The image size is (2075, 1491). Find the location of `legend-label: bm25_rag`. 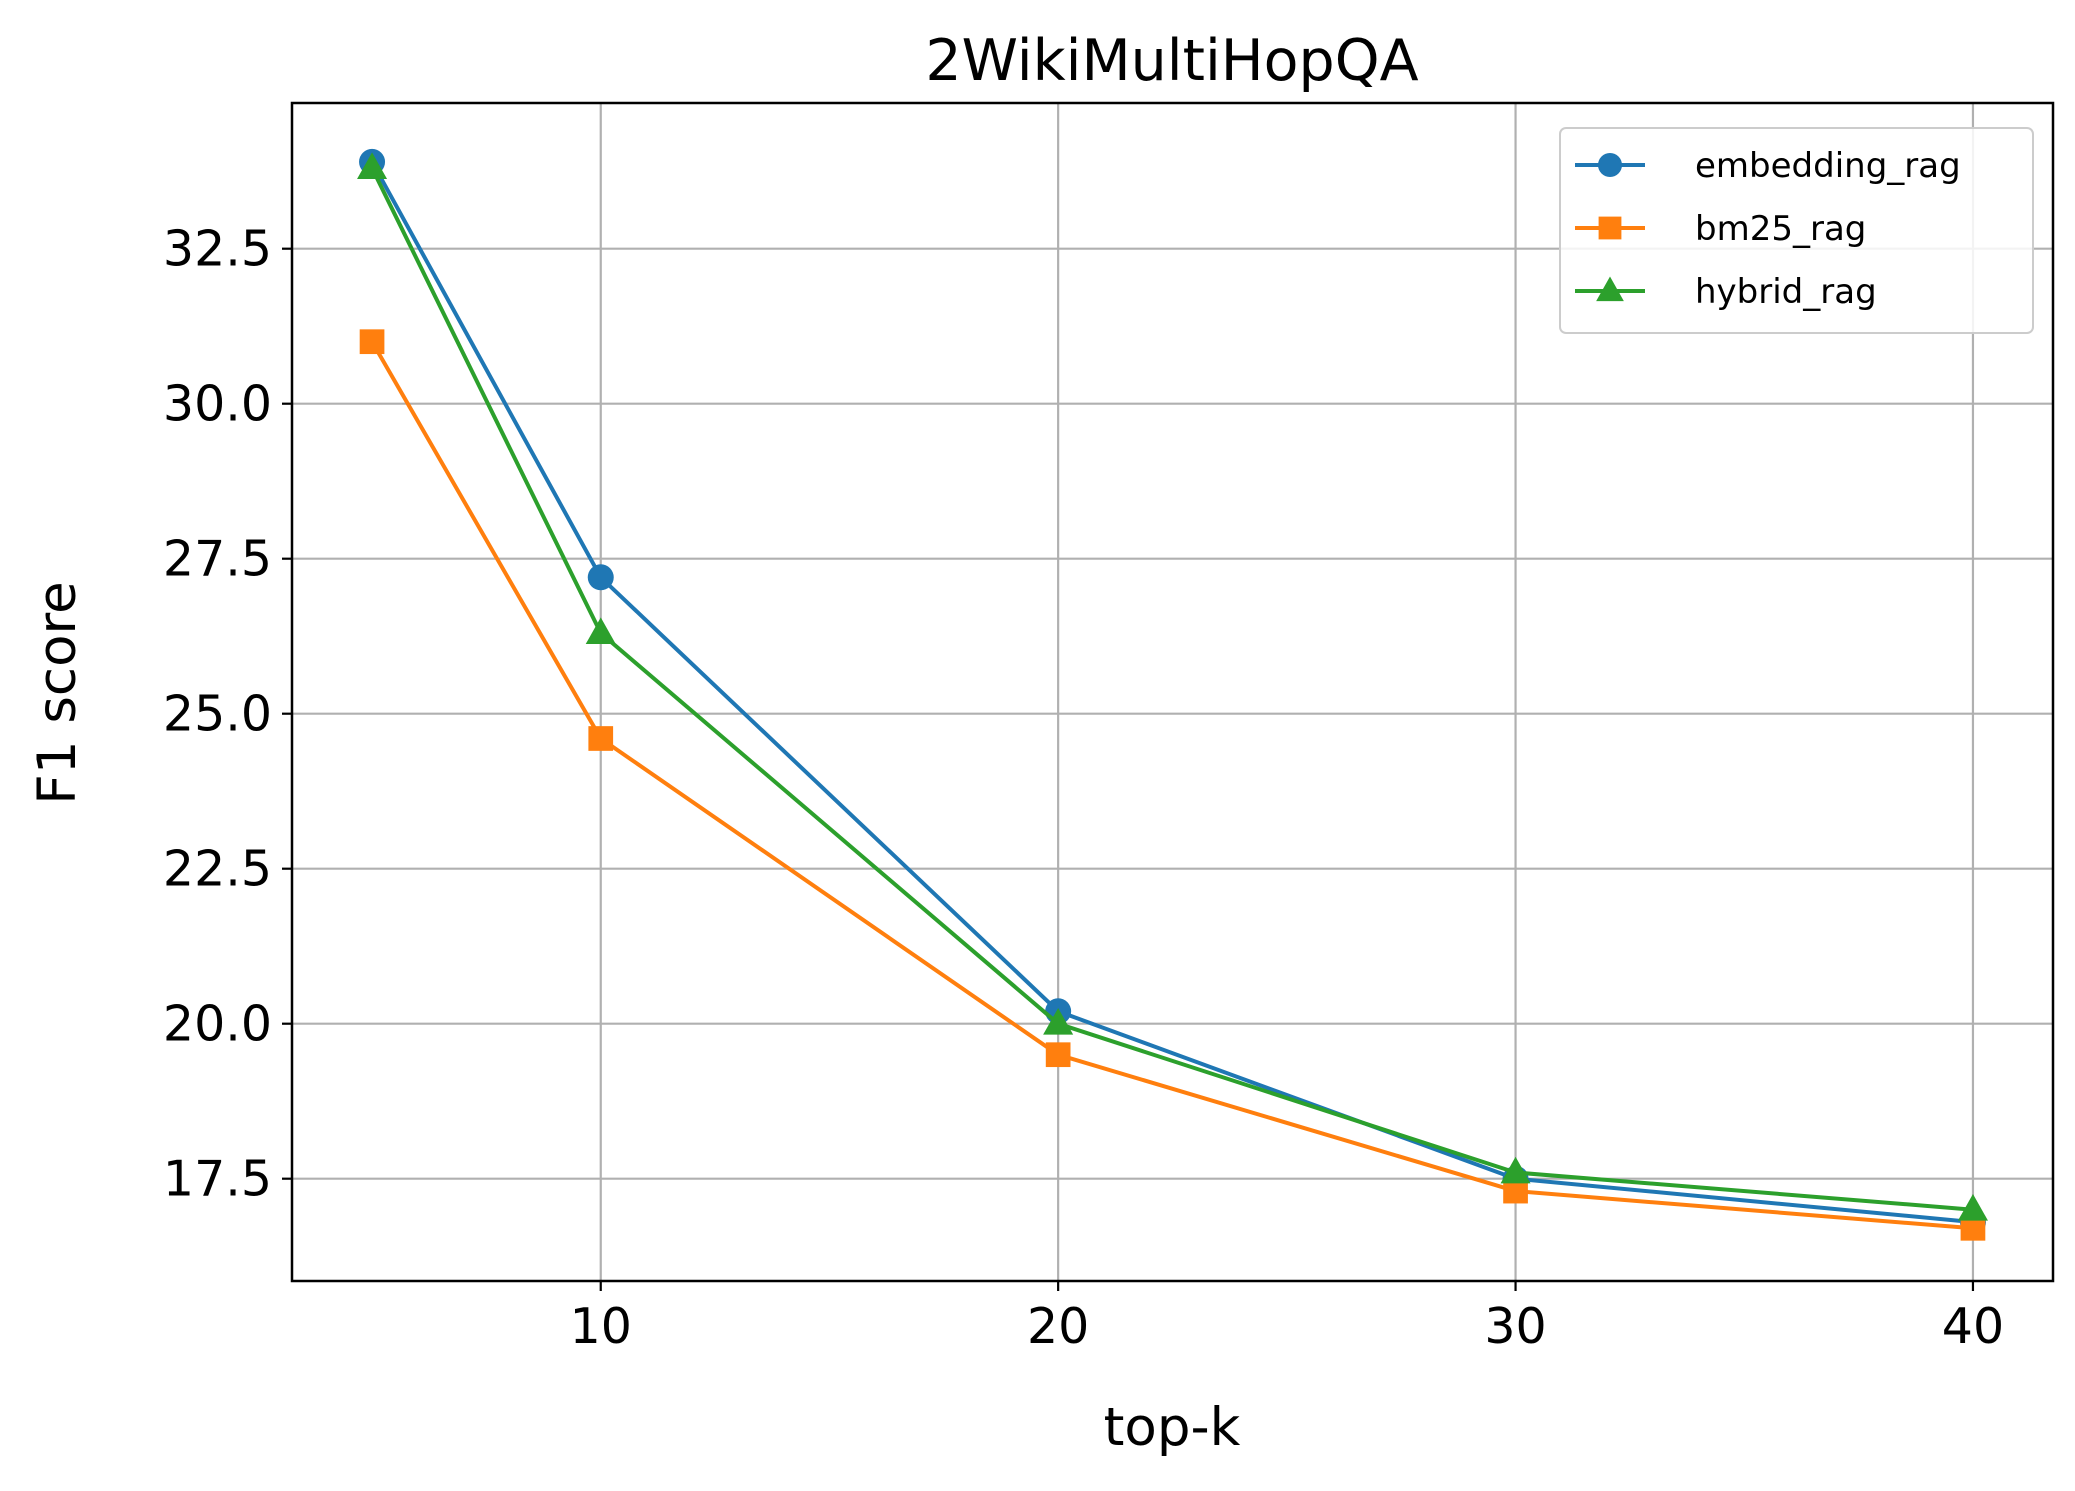

legend-label: bm25_rag is located at coordinates (1780, 229).